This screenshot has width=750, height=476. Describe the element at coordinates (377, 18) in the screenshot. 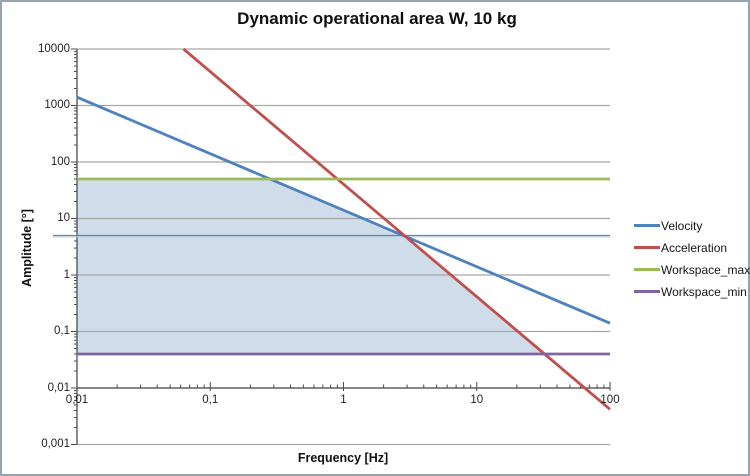

I see `chart-title: Dynamic operational area W, 10 kg` at that location.